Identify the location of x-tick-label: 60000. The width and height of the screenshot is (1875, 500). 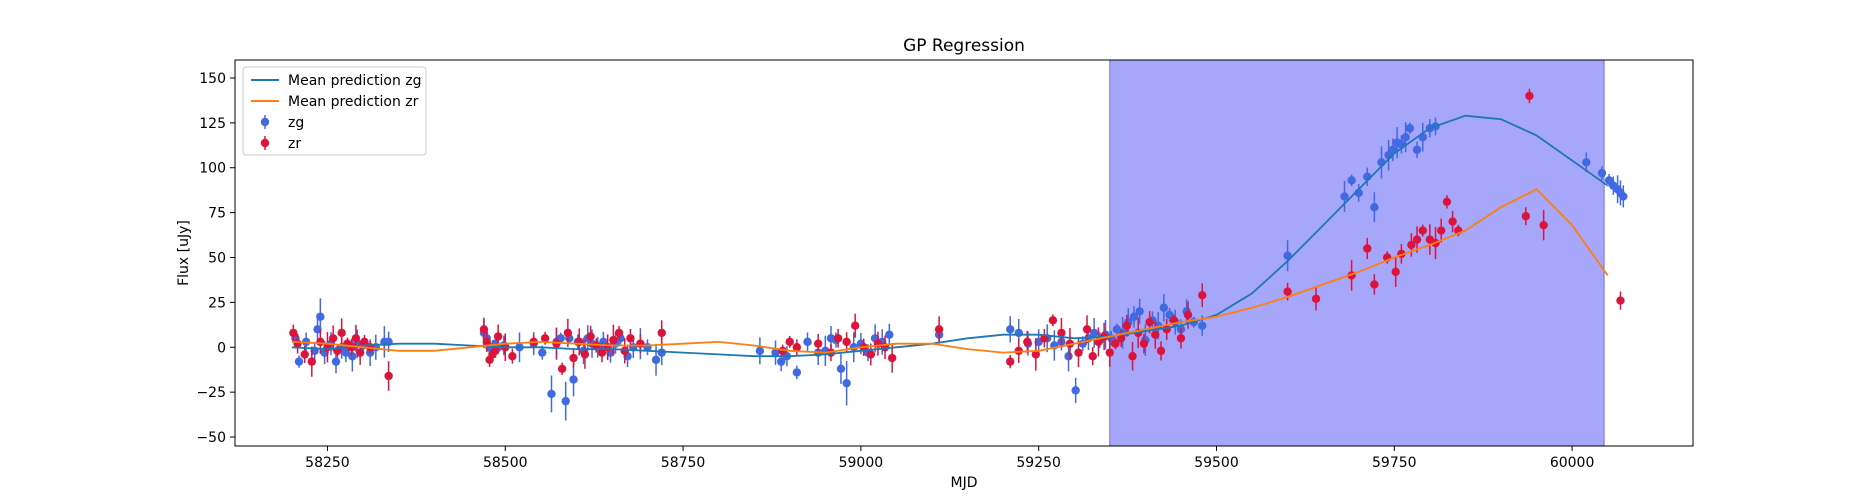
(1572, 463).